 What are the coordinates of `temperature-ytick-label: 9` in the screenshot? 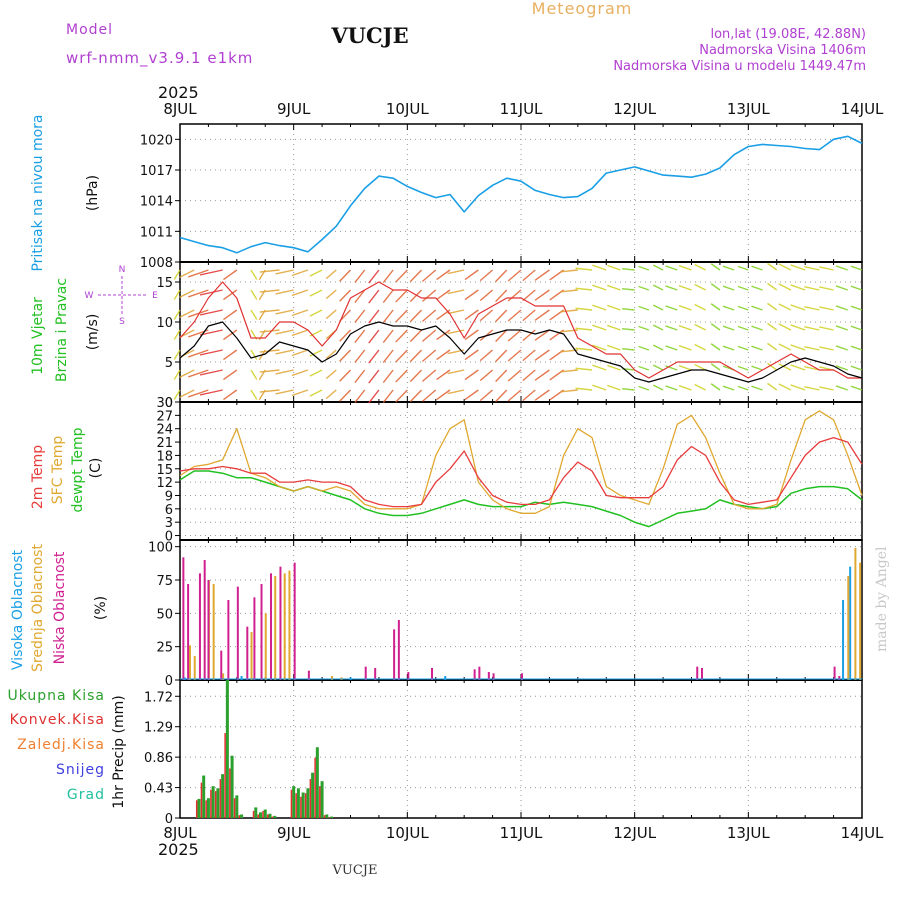 It's located at (169, 496).